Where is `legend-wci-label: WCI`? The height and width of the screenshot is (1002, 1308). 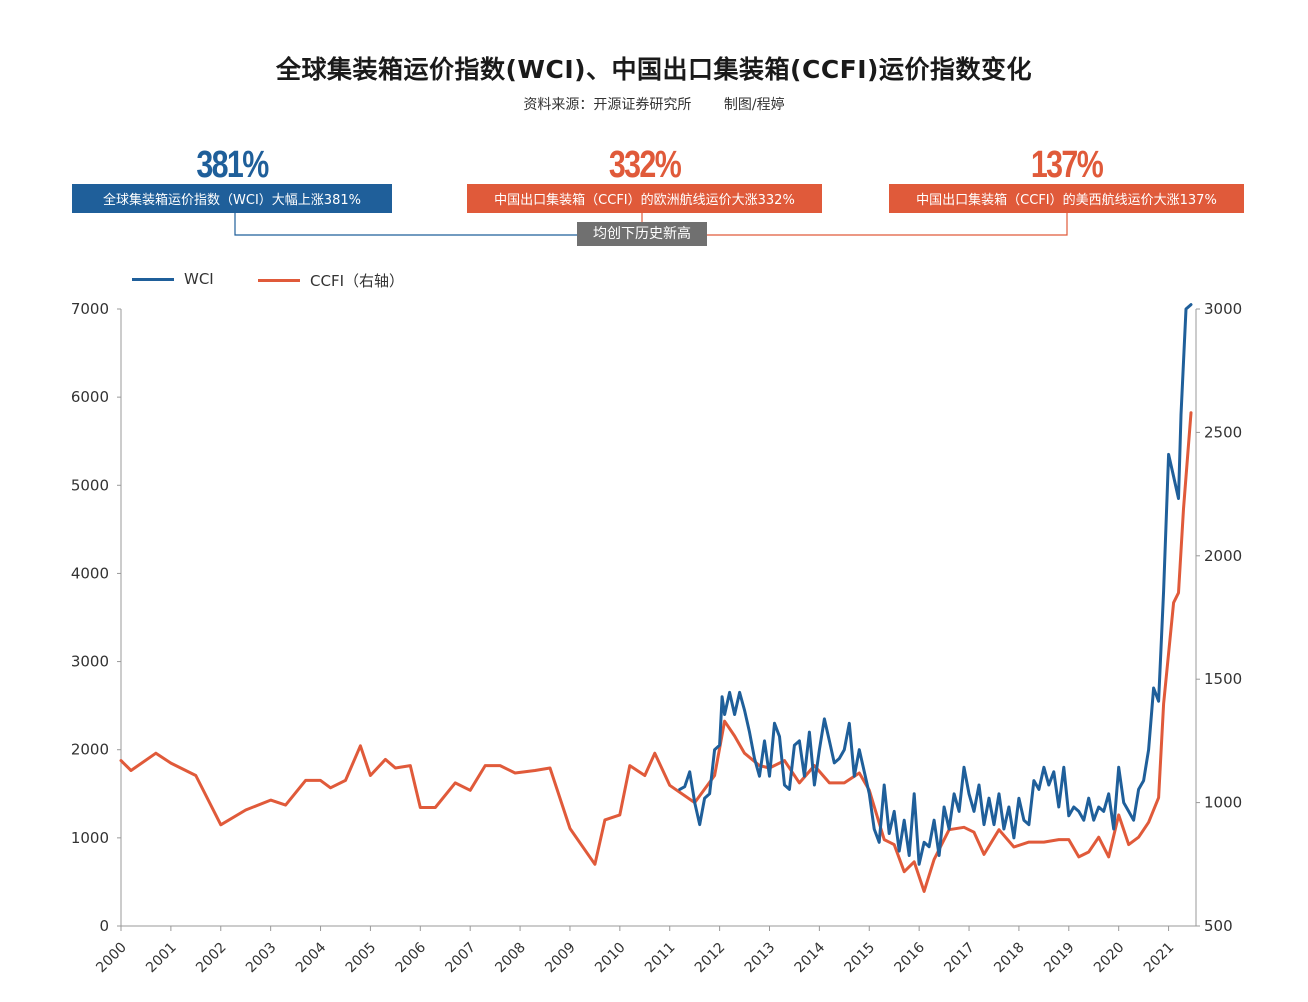
legend-wci-label: WCI is located at coordinates (199, 279).